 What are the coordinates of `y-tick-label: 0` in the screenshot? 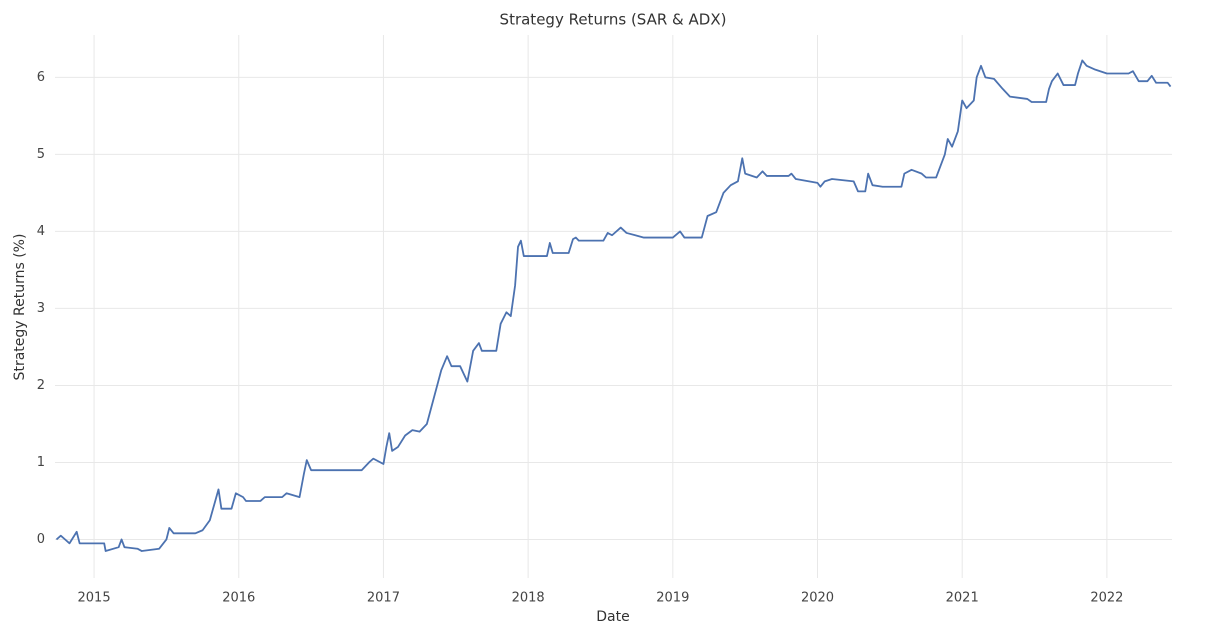 It's located at (41, 539).